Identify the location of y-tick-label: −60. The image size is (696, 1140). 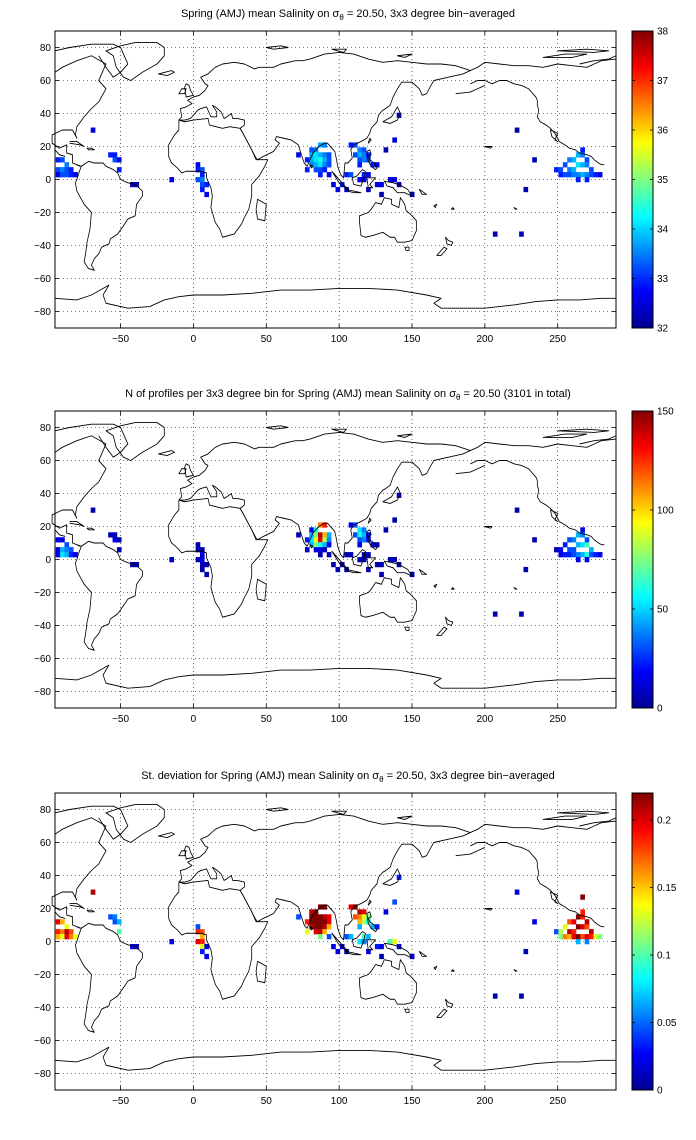
(42, 659).